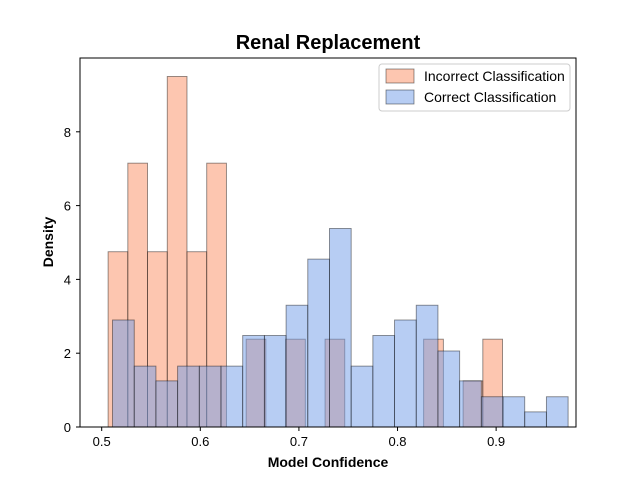 Image resolution: width=640 pixels, height=480 pixels. Describe the element at coordinates (397, 441) in the screenshot. I see `x-tick-label: 0.8` at that location.